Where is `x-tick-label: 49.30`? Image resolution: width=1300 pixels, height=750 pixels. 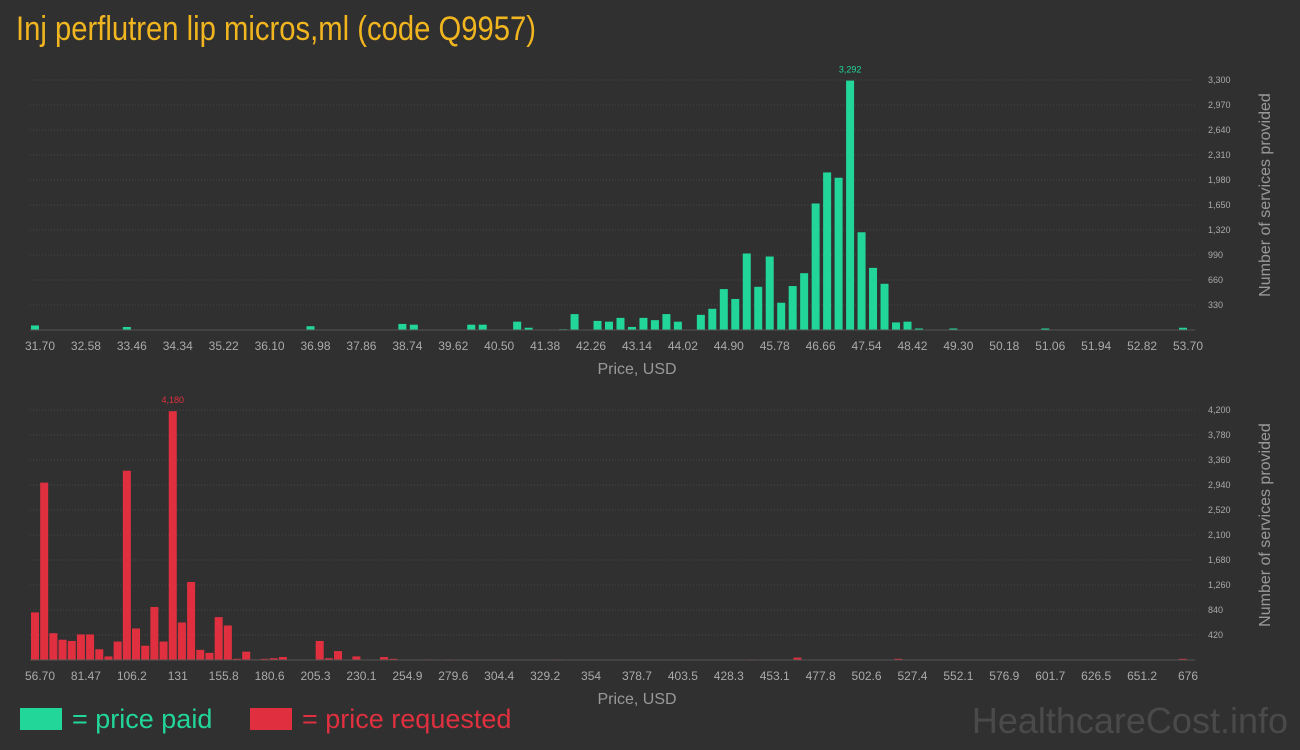 x-tick-label: 49.30 is located at coordinates (958, 346).